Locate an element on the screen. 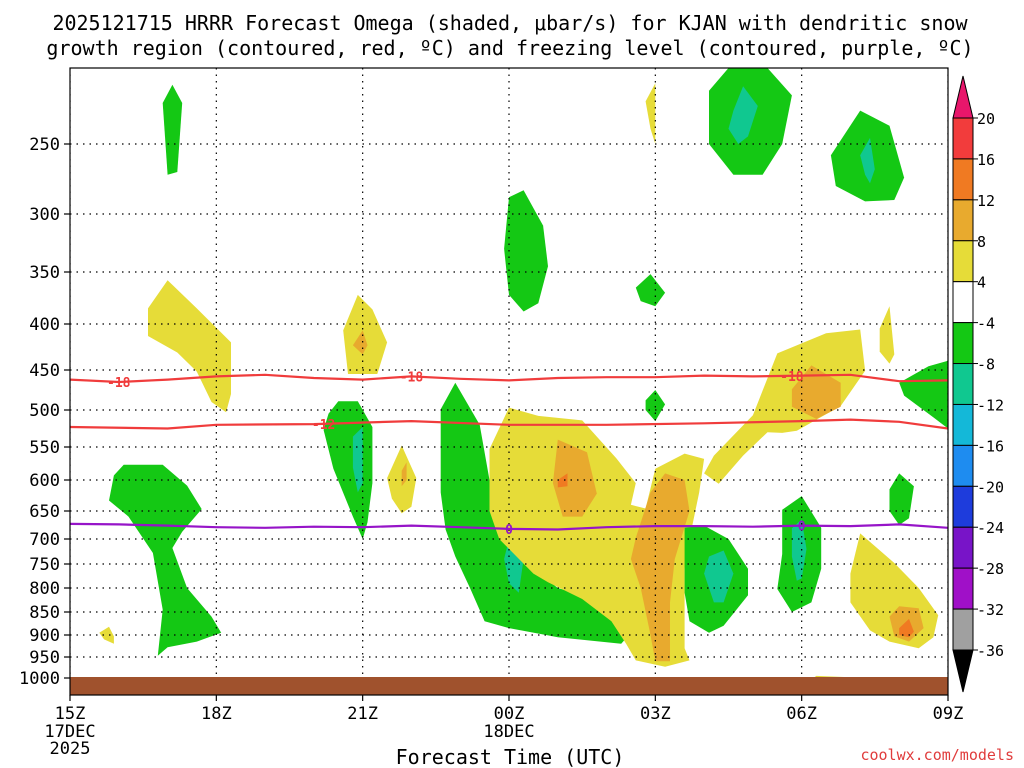 This screenshot has width=1024, height=768. colorbar-label-8: 8 is located at coordinates (981, 242).